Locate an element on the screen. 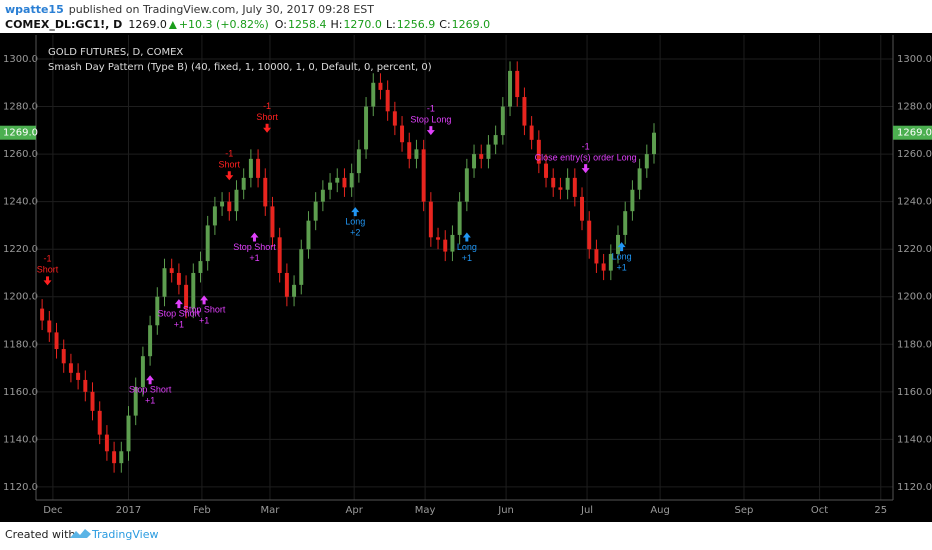 This screenshot has height=550, width=932. price-label: 1269.0 is located at coordinates (914, 133).